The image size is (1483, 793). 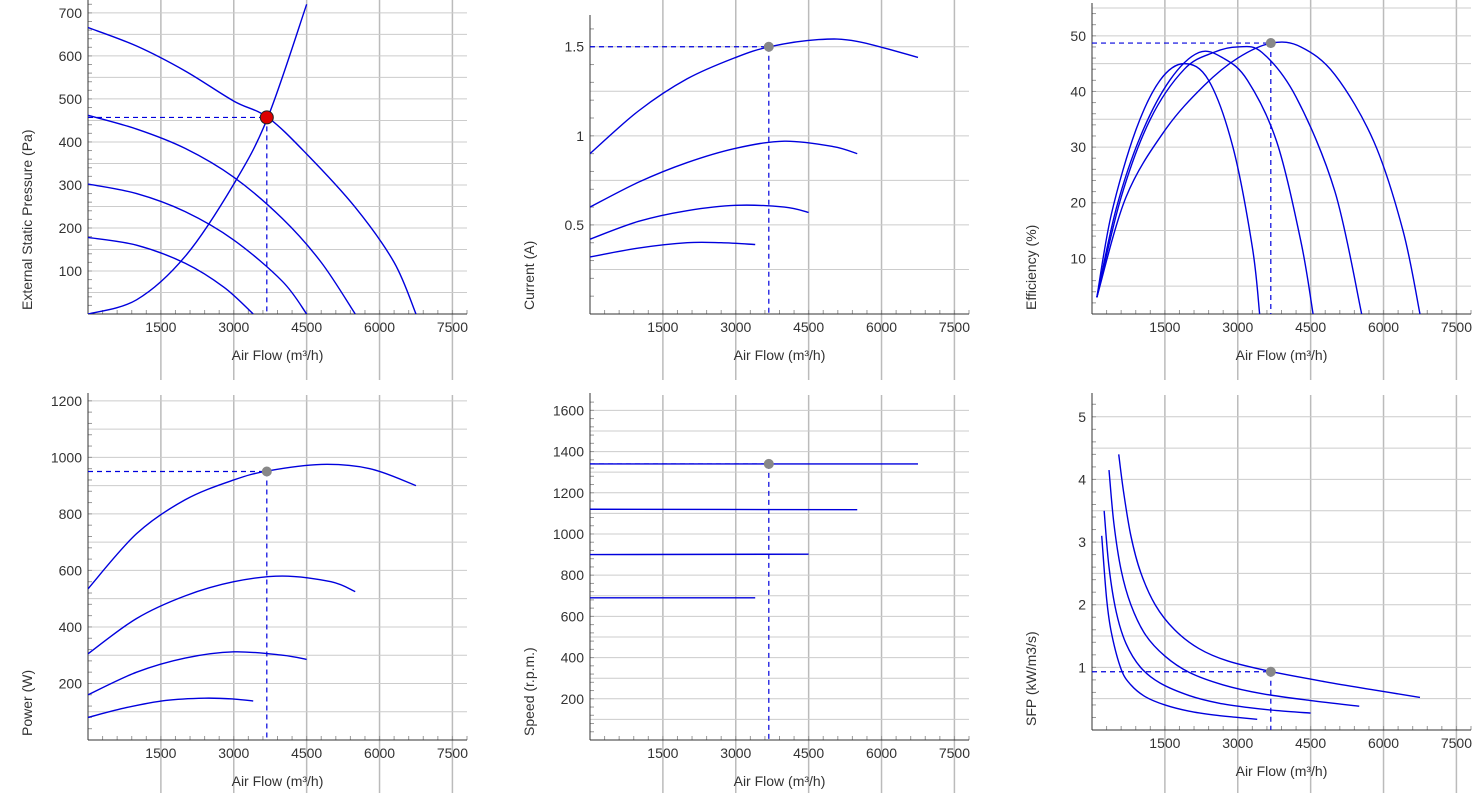 What do you see at coordinates (575, 225) in the screenshot?
I see `y-tick-label: 0.5` at bounding box center [575, 225].